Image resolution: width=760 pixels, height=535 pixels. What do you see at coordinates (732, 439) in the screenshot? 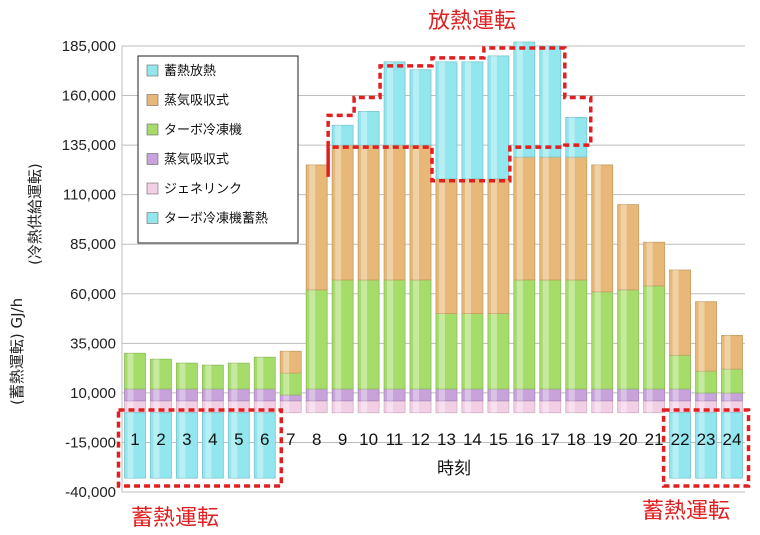
I see `x-tick-label: 24` at bounding box center [732, 439].